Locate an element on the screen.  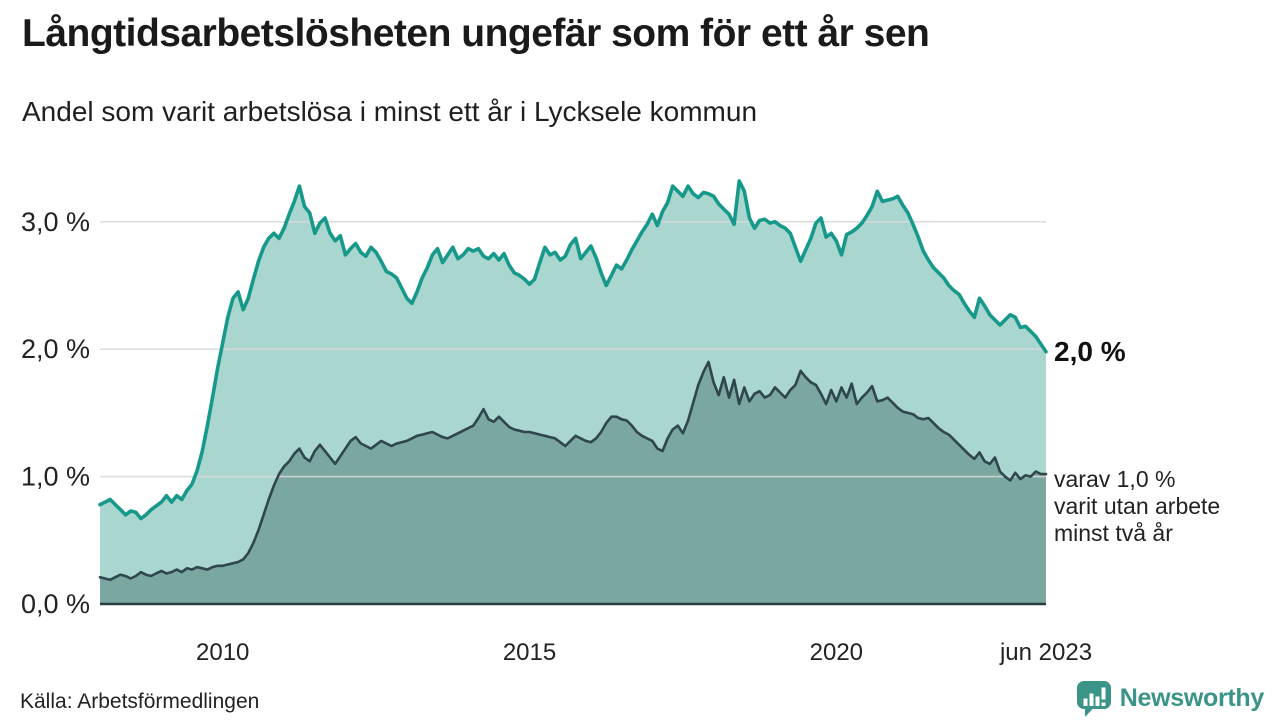
x-tick-label: 2015 is located at coordinates (529, 652).